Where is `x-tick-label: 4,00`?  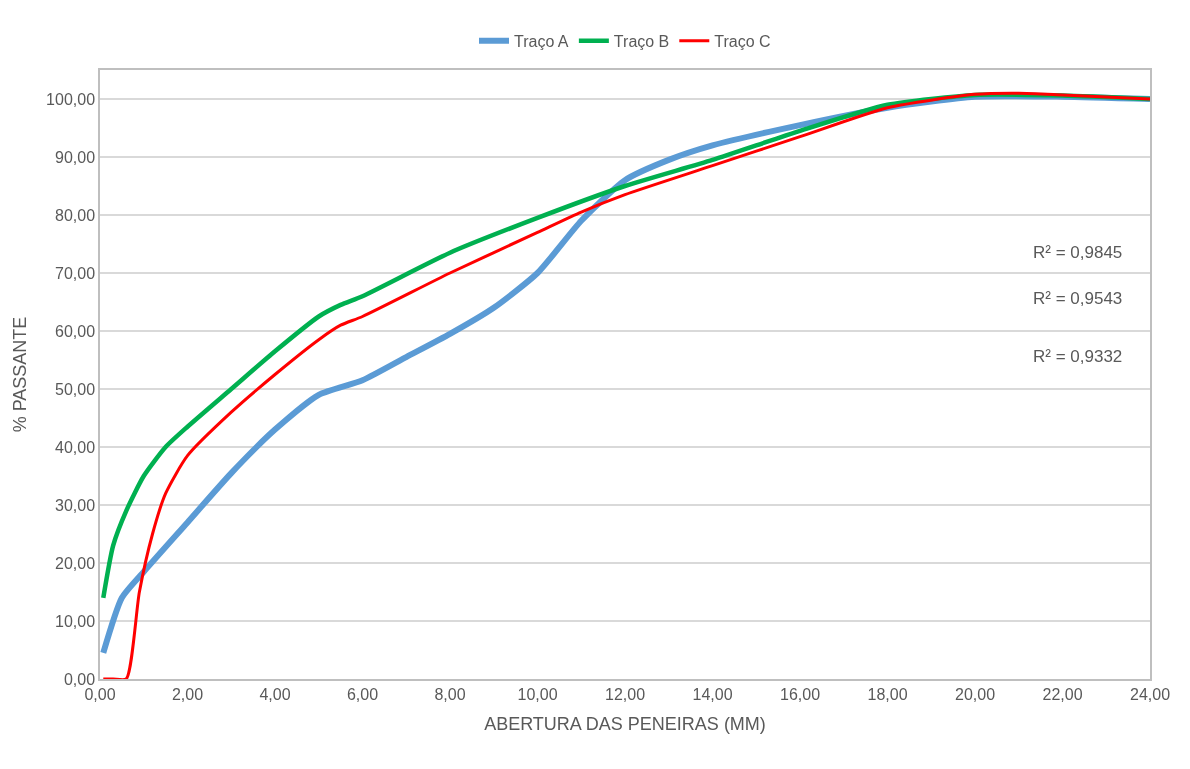
x-tick-label: 4,00 is located at coordinates (275, 694).